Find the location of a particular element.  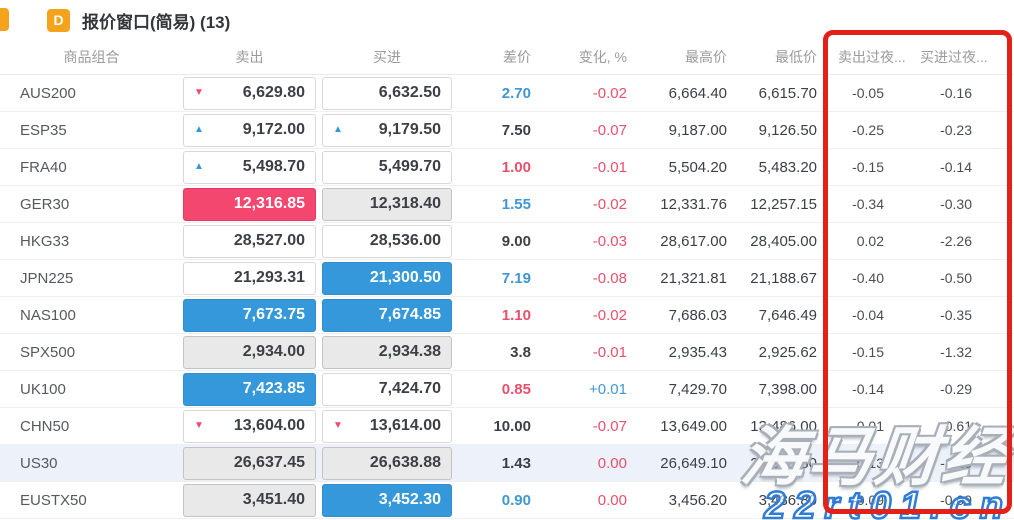

sell-price-button: 3,451.40 is located at coordinates (249, 500).